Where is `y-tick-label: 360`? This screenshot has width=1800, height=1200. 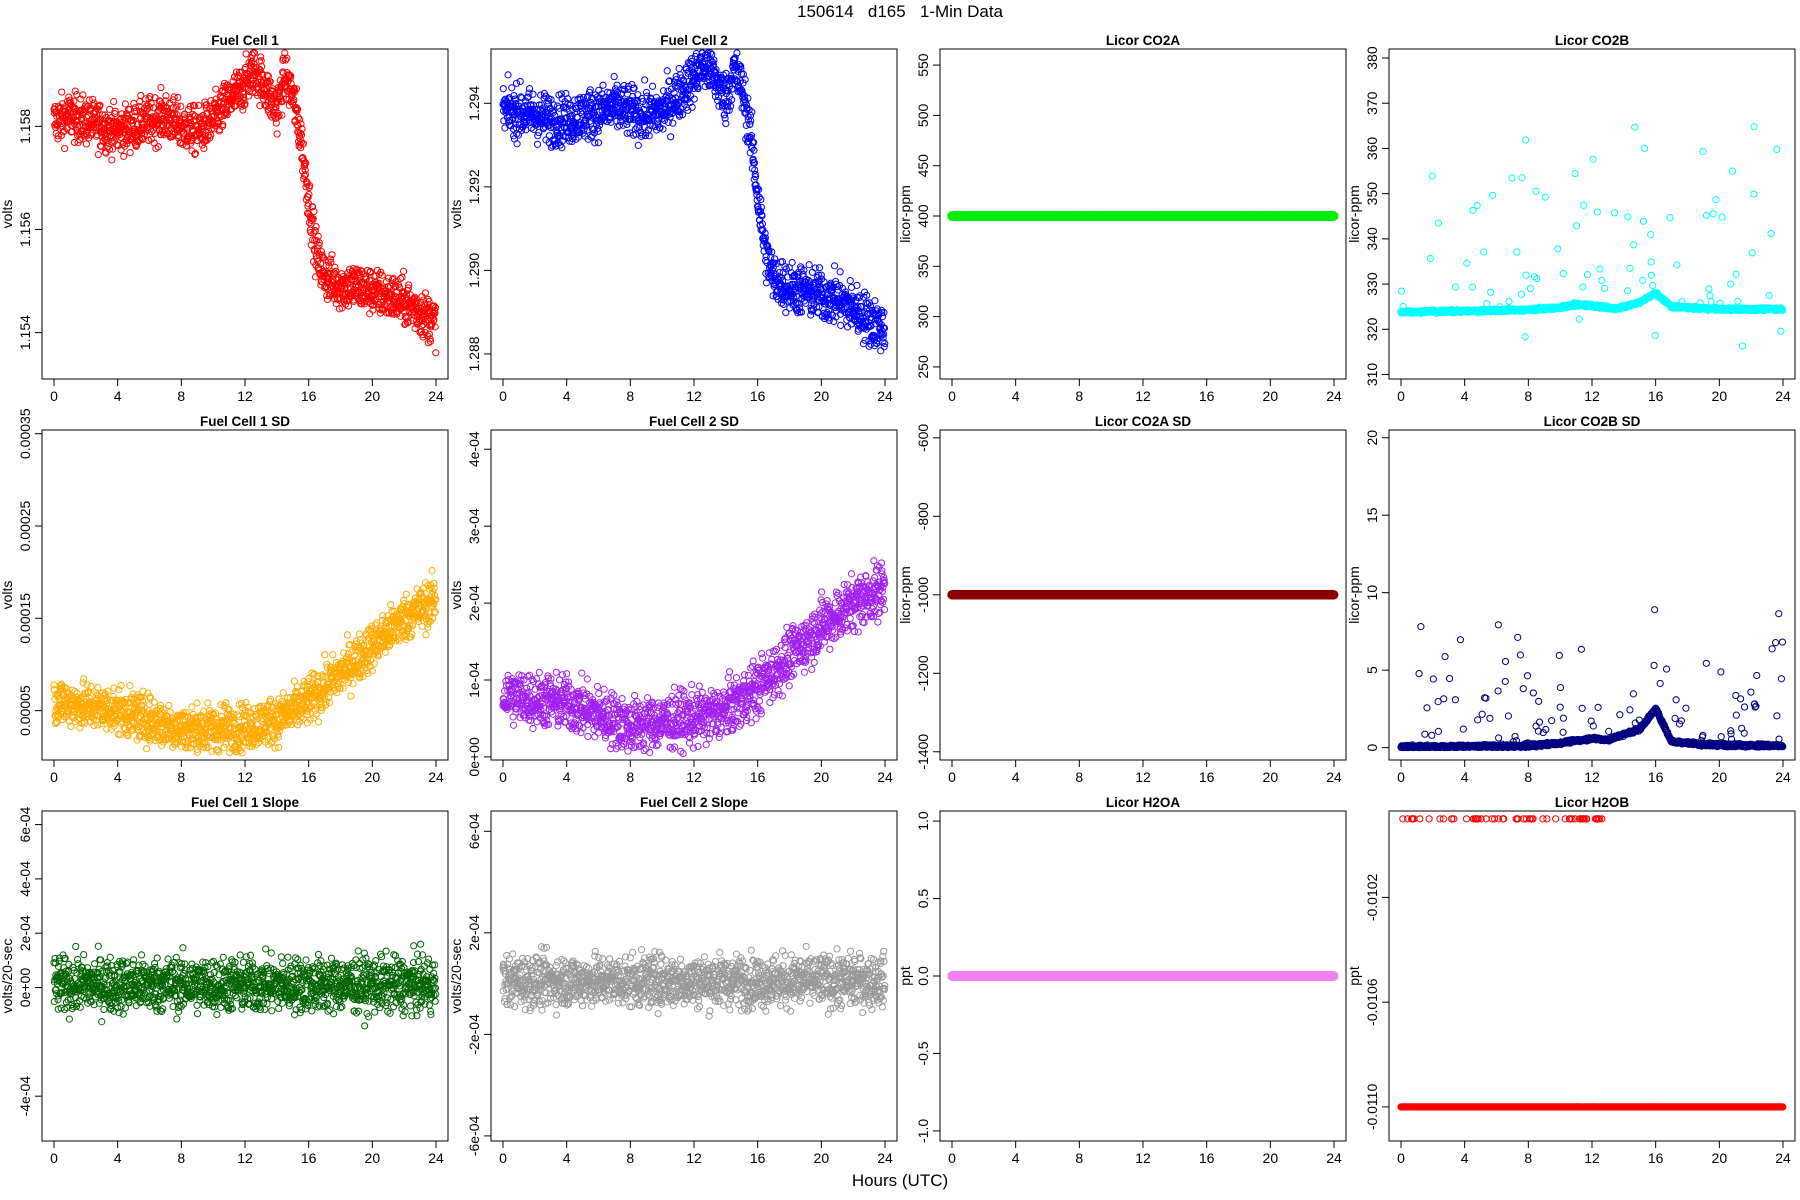 y-tick-label: 360 is located at coordinates (1372, 149).